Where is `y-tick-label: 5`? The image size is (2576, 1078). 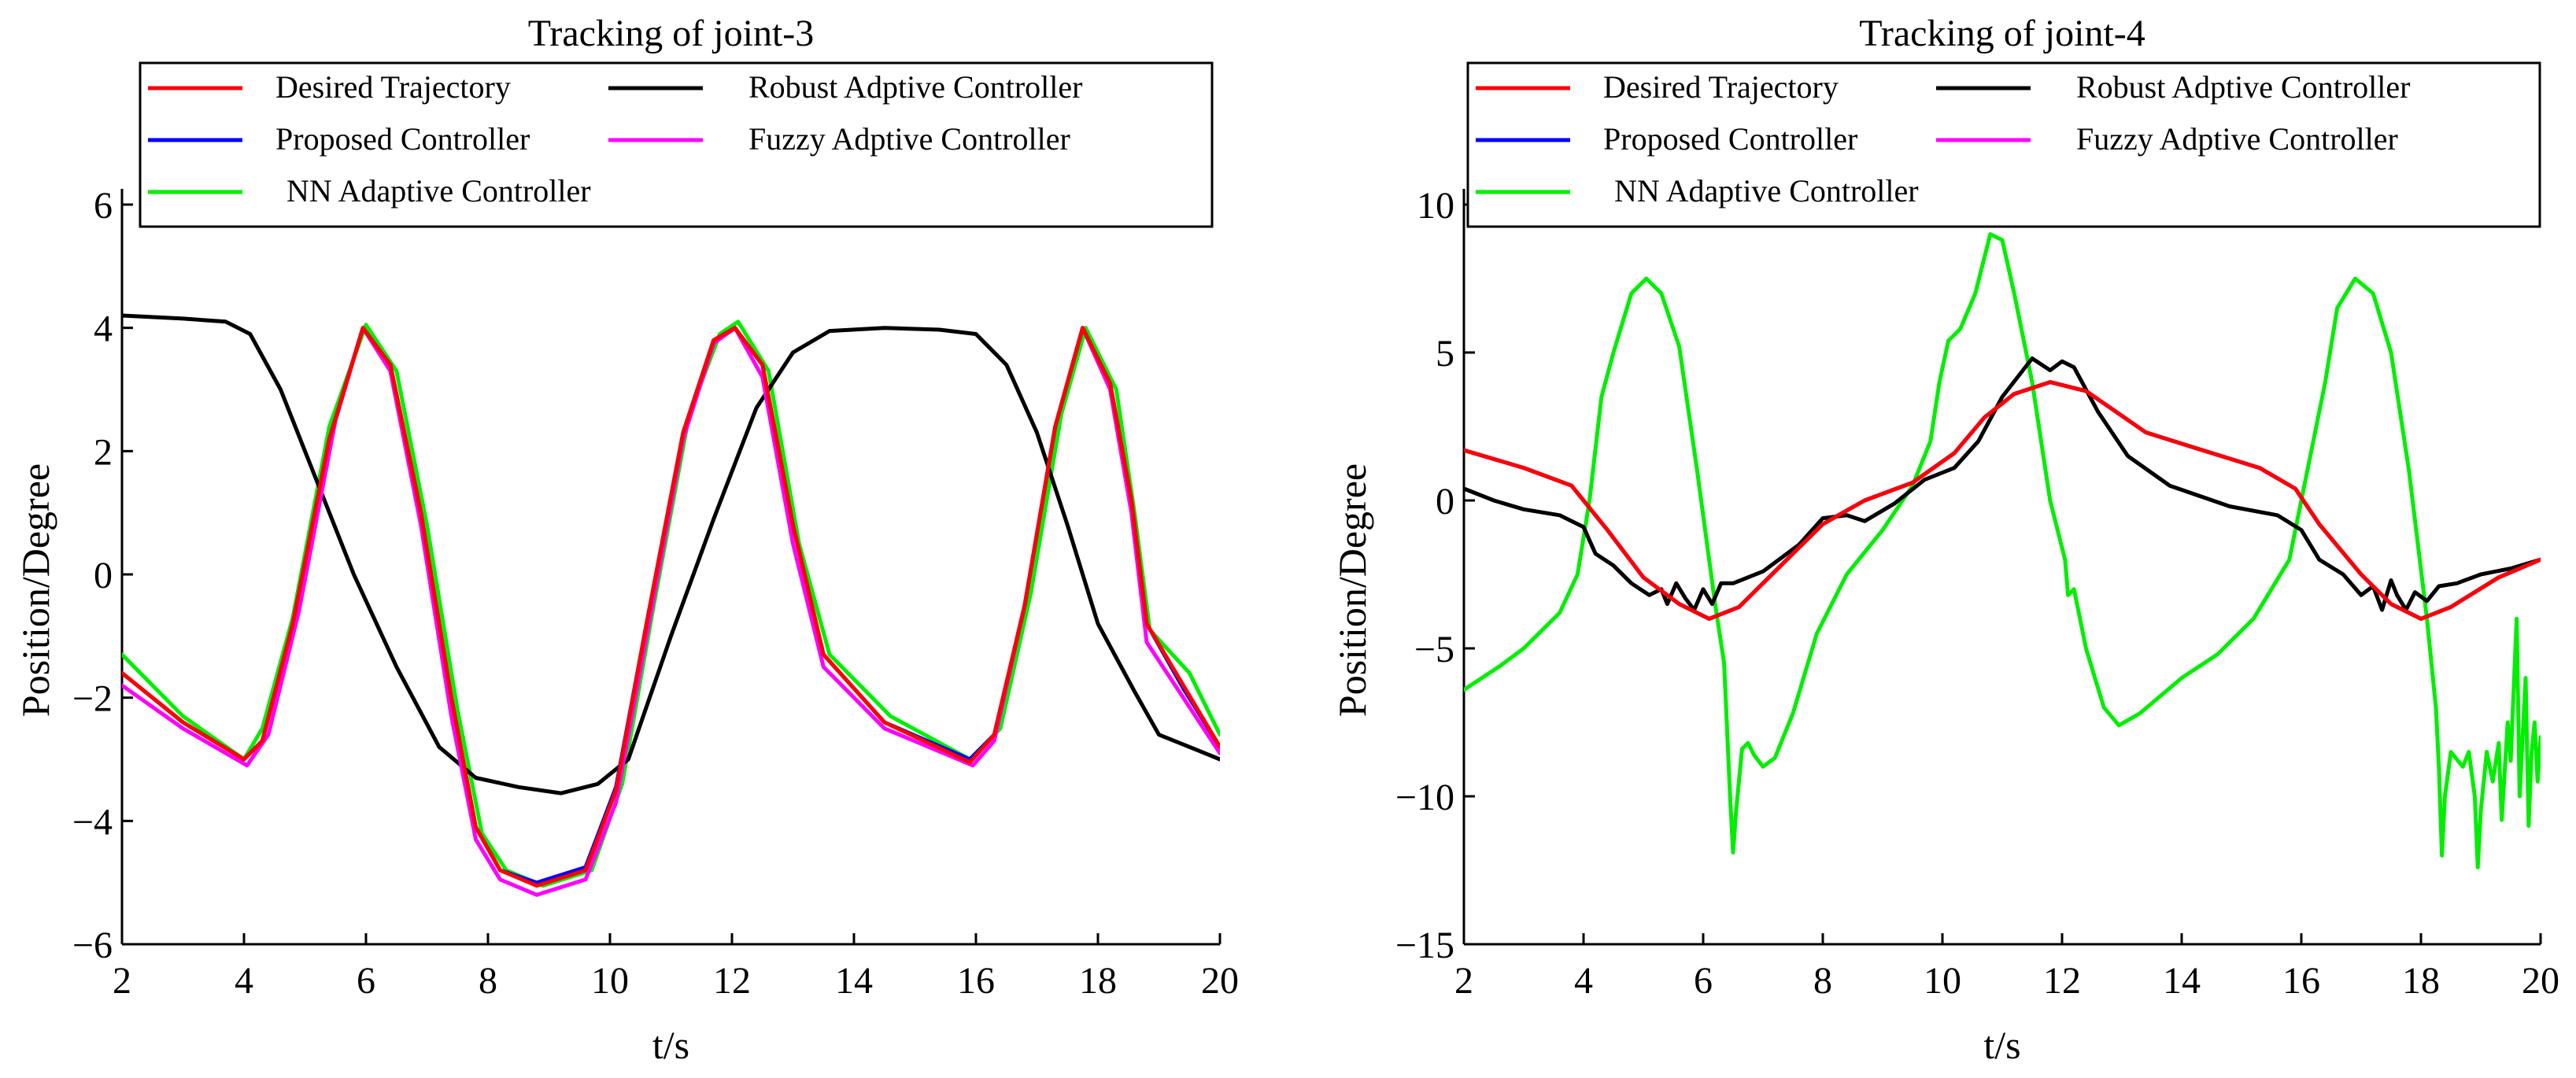
y-tick-label: 5 is located at coordinates (1445, 354).